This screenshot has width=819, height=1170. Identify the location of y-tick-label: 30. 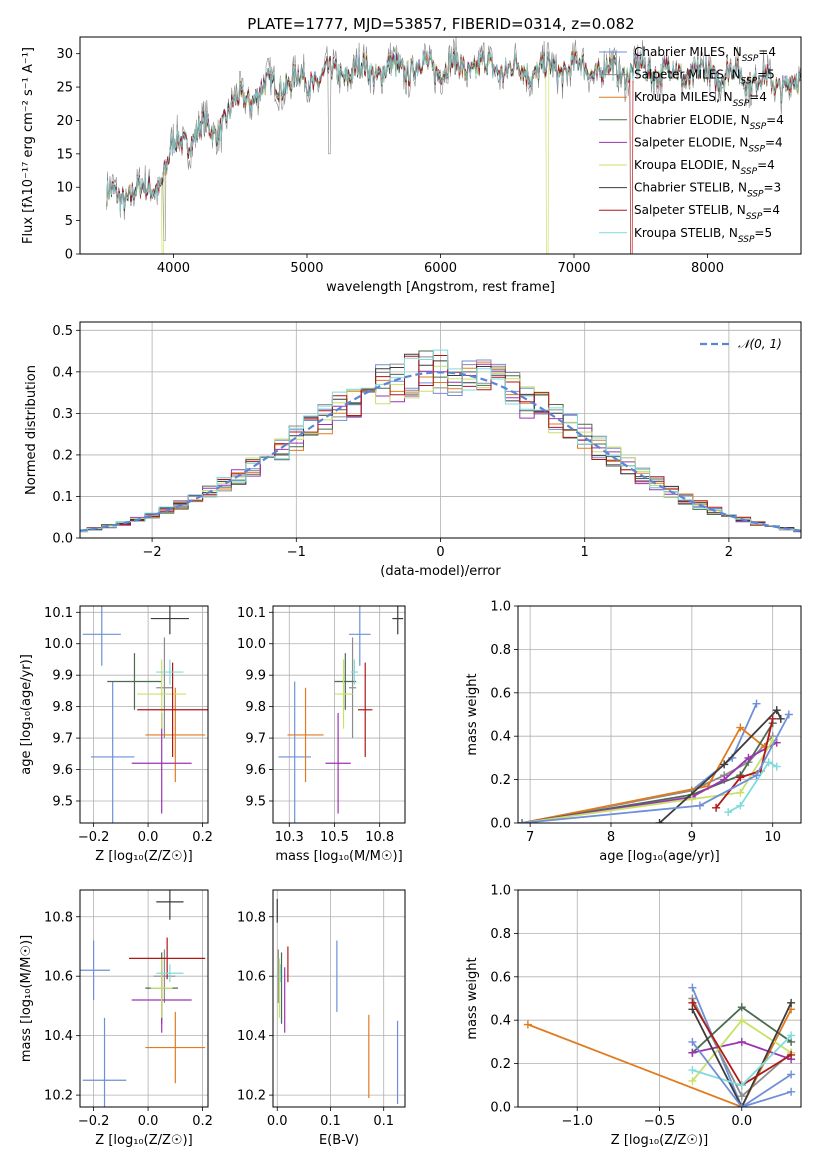
(64, 54).